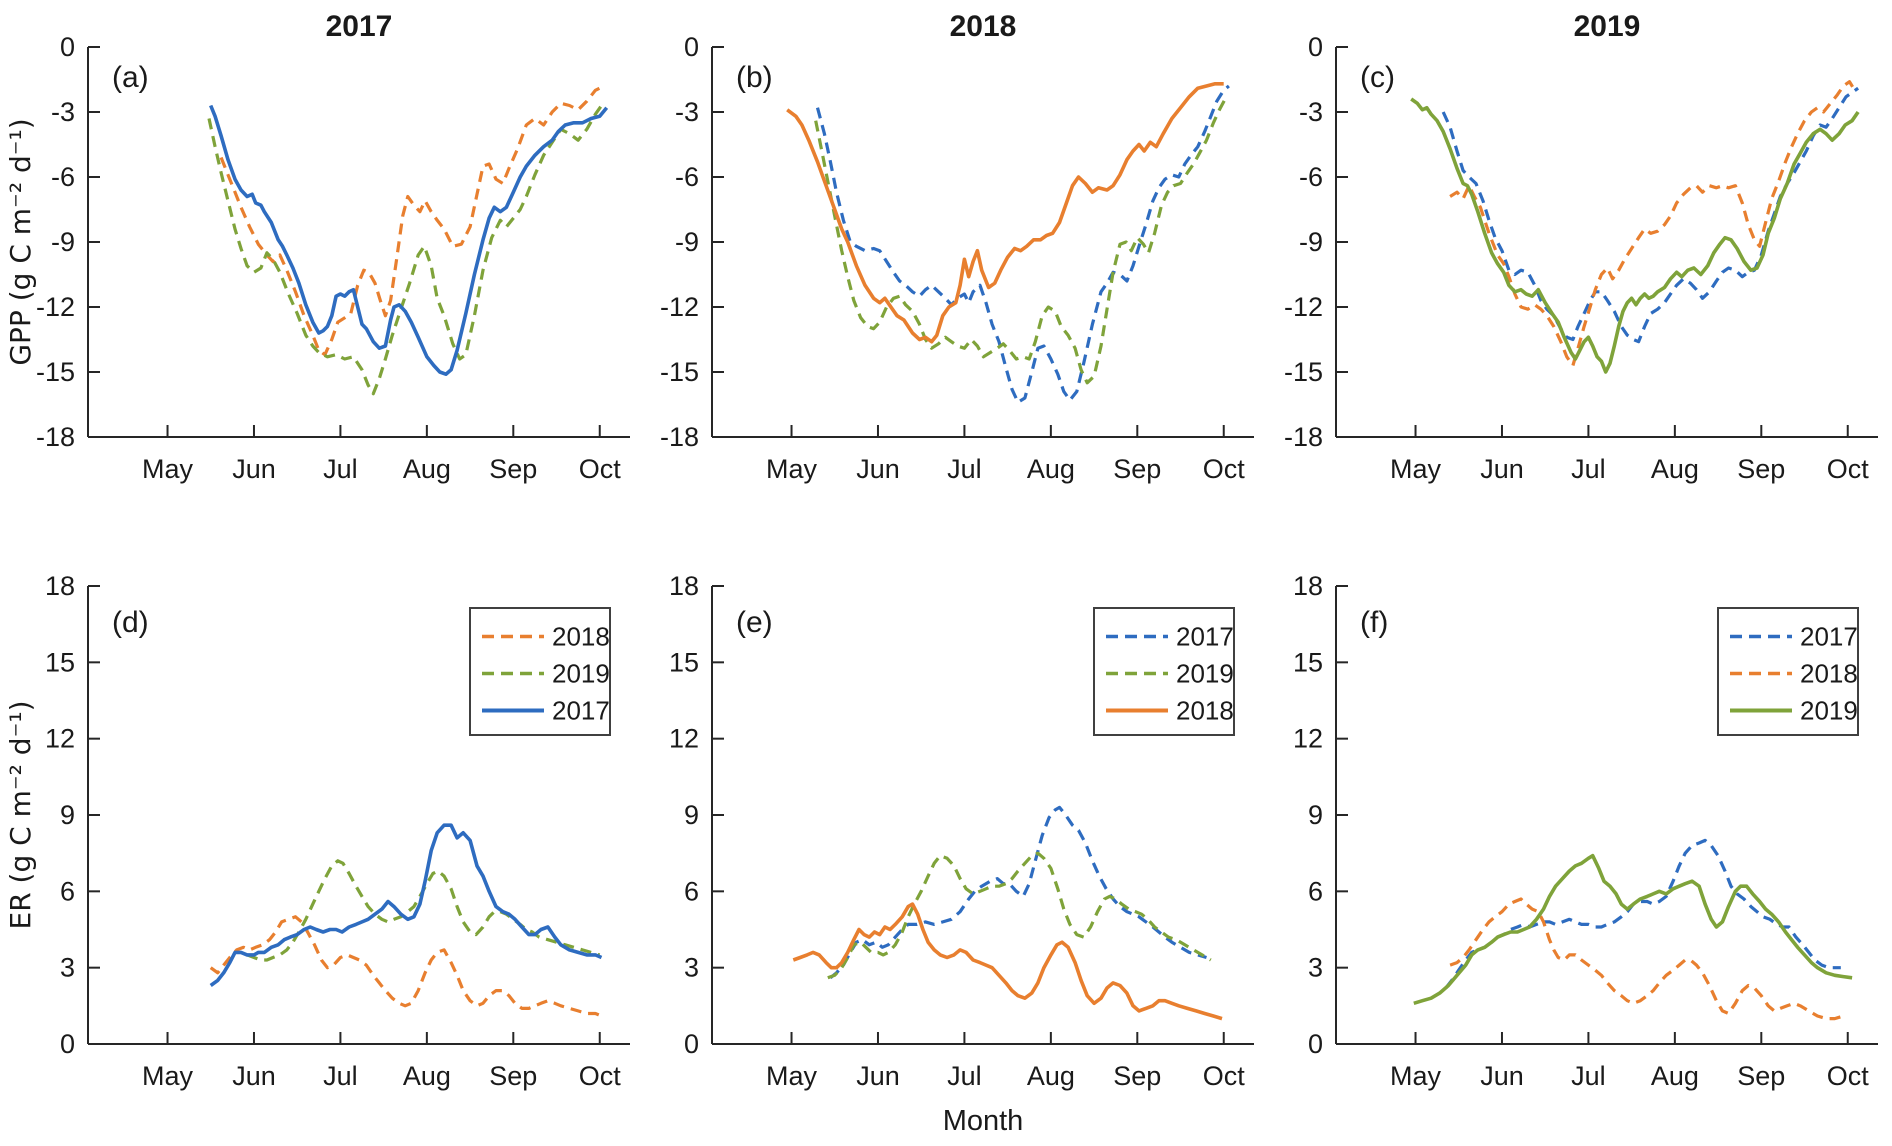 The height and width of the screenshot is (1146, 1892). I want to click on panel-b-series-2019-line, so click(1021, 240).